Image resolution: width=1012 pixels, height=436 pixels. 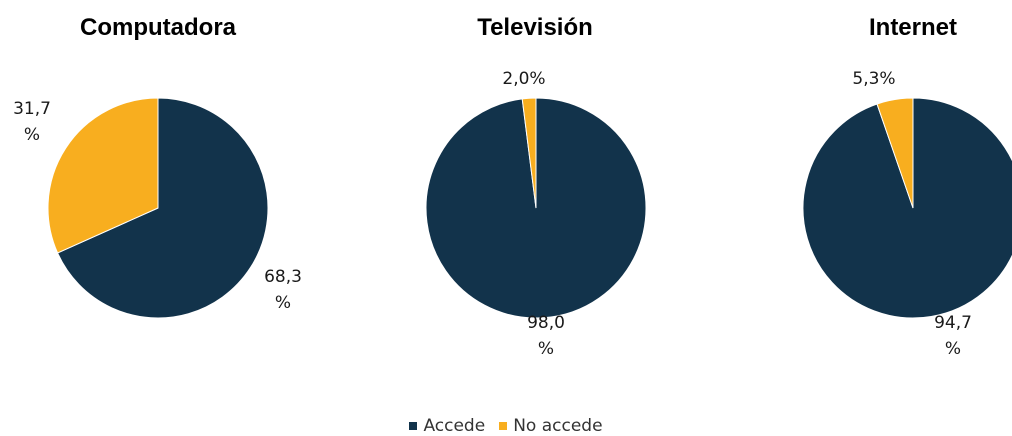 I want to click on chart-title-computadora: Computadora, so click(x=158, y=27).